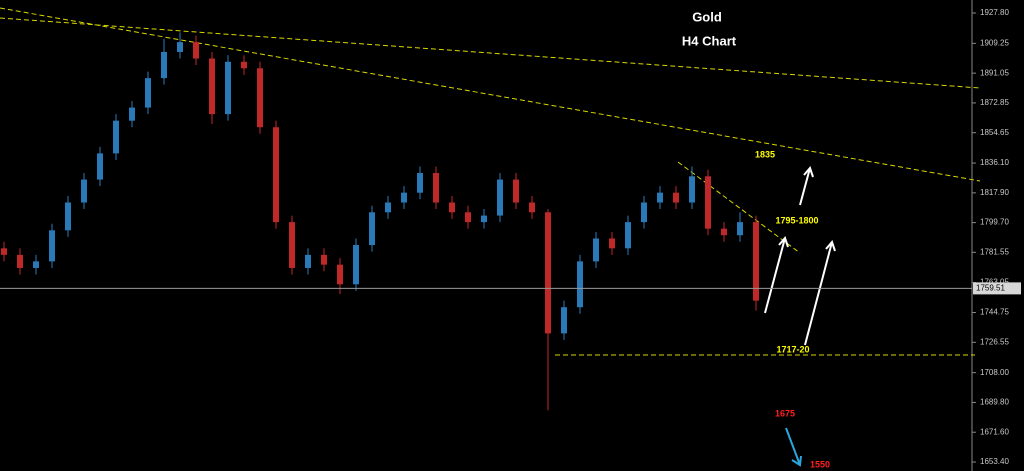 The image size is (1024, 471). I want to click on annotation: 1550, so click(820, 464).